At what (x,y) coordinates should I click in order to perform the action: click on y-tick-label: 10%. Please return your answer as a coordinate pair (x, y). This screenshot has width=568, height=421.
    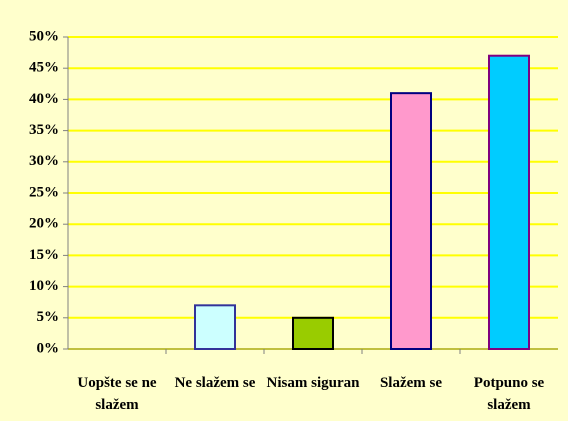
    Looking at the image, I should click on (44, 286).